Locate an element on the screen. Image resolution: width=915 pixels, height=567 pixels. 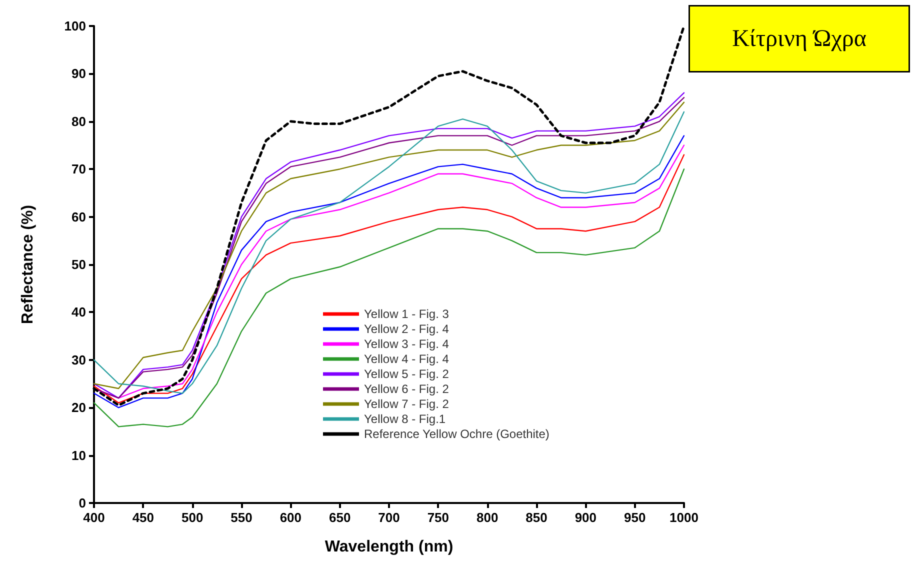
y-tick-label: 30 is located at coordinates (79, 360).